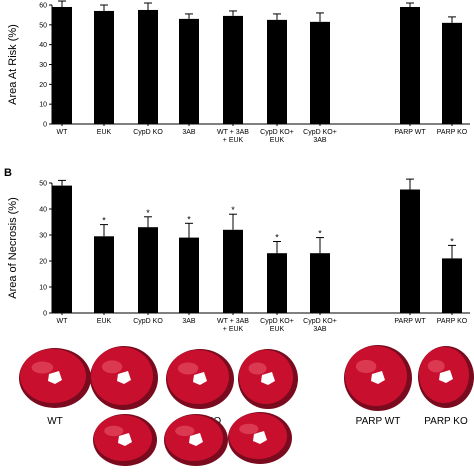  I want to click on y-axis-label: Area At Risk (%), so click(13, 64).